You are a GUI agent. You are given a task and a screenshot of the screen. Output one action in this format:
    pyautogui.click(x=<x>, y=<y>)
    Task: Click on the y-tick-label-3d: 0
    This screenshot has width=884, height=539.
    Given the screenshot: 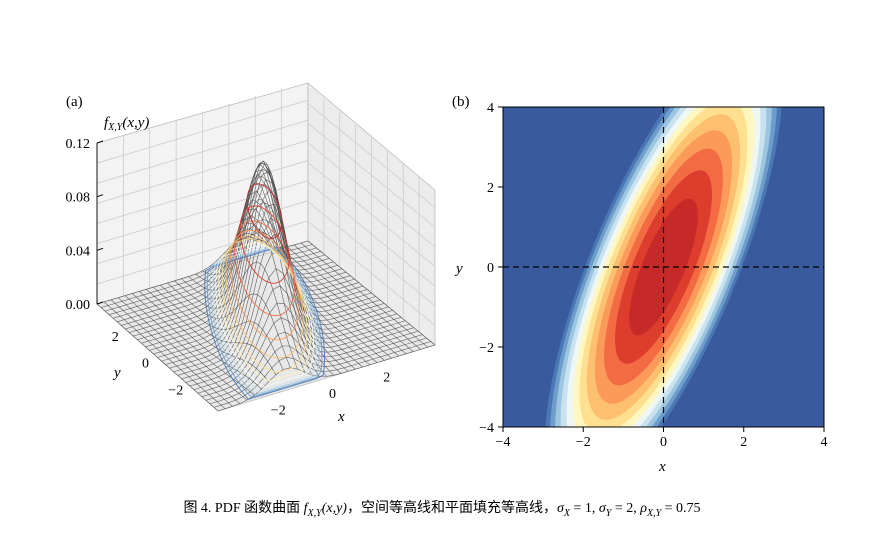 What is the action you would take?
    pyautogui.click(x=145, y=364)
    